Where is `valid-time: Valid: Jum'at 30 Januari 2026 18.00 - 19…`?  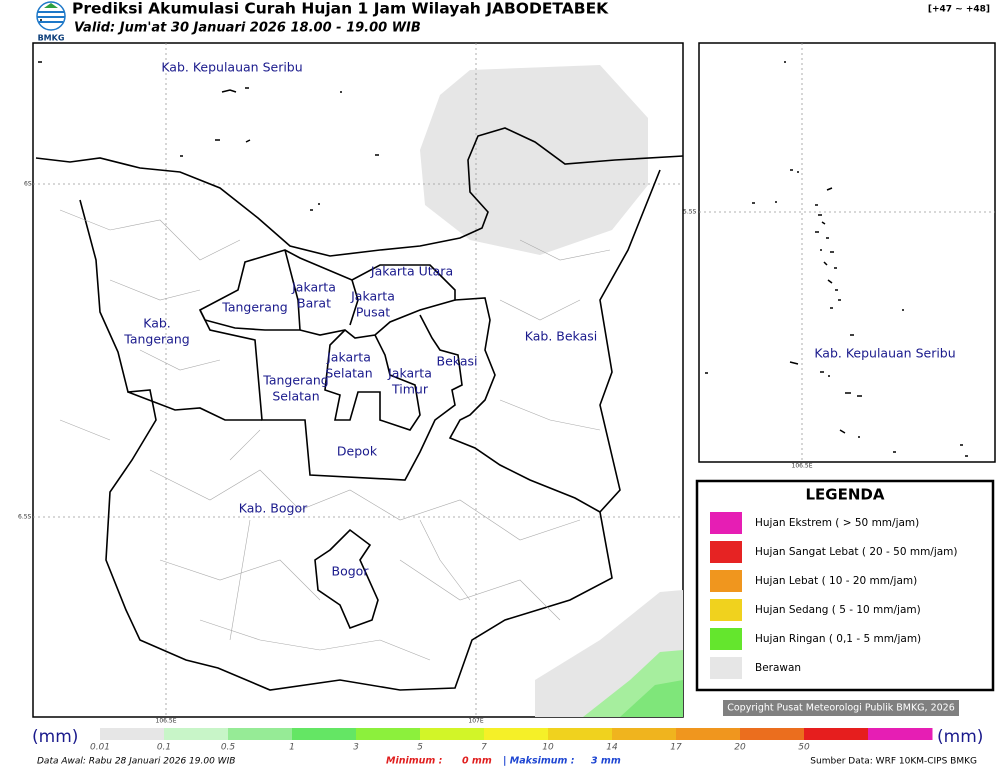 valid-time: Valid: Jum'at 30 Januari 2026 18.00 - 19… is located at coordinates (247, 28).